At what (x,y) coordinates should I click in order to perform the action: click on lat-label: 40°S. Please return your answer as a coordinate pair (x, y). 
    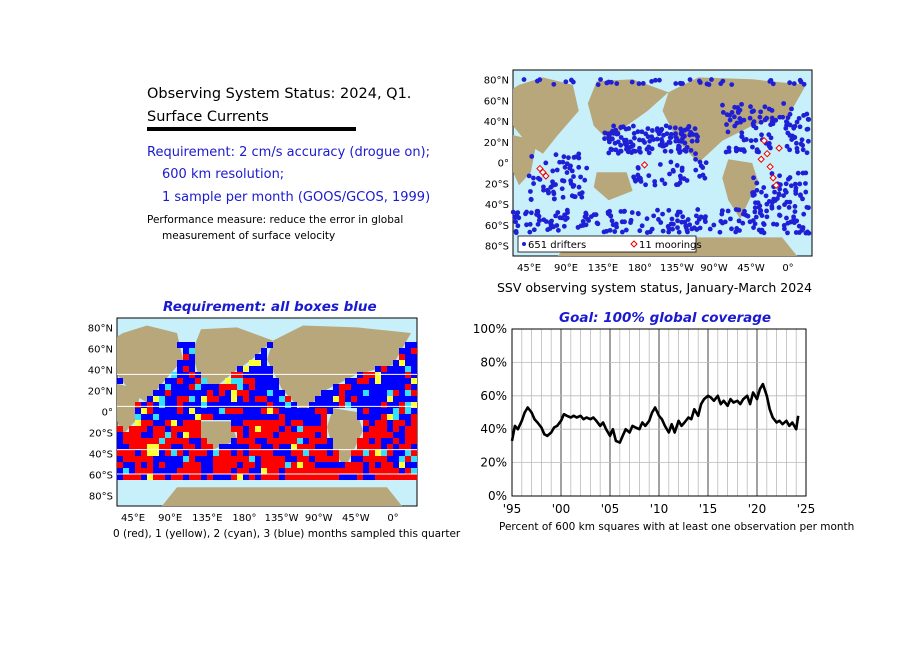
    Looking at the image, I should click on (101, 455).